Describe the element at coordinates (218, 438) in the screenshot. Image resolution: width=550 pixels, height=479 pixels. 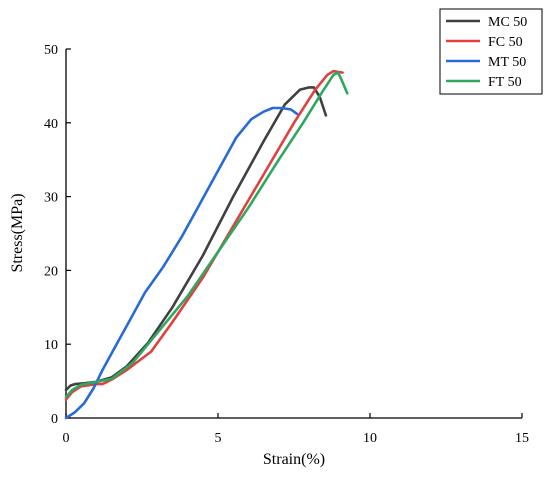
I see `x-tick-label: 5` at that location.